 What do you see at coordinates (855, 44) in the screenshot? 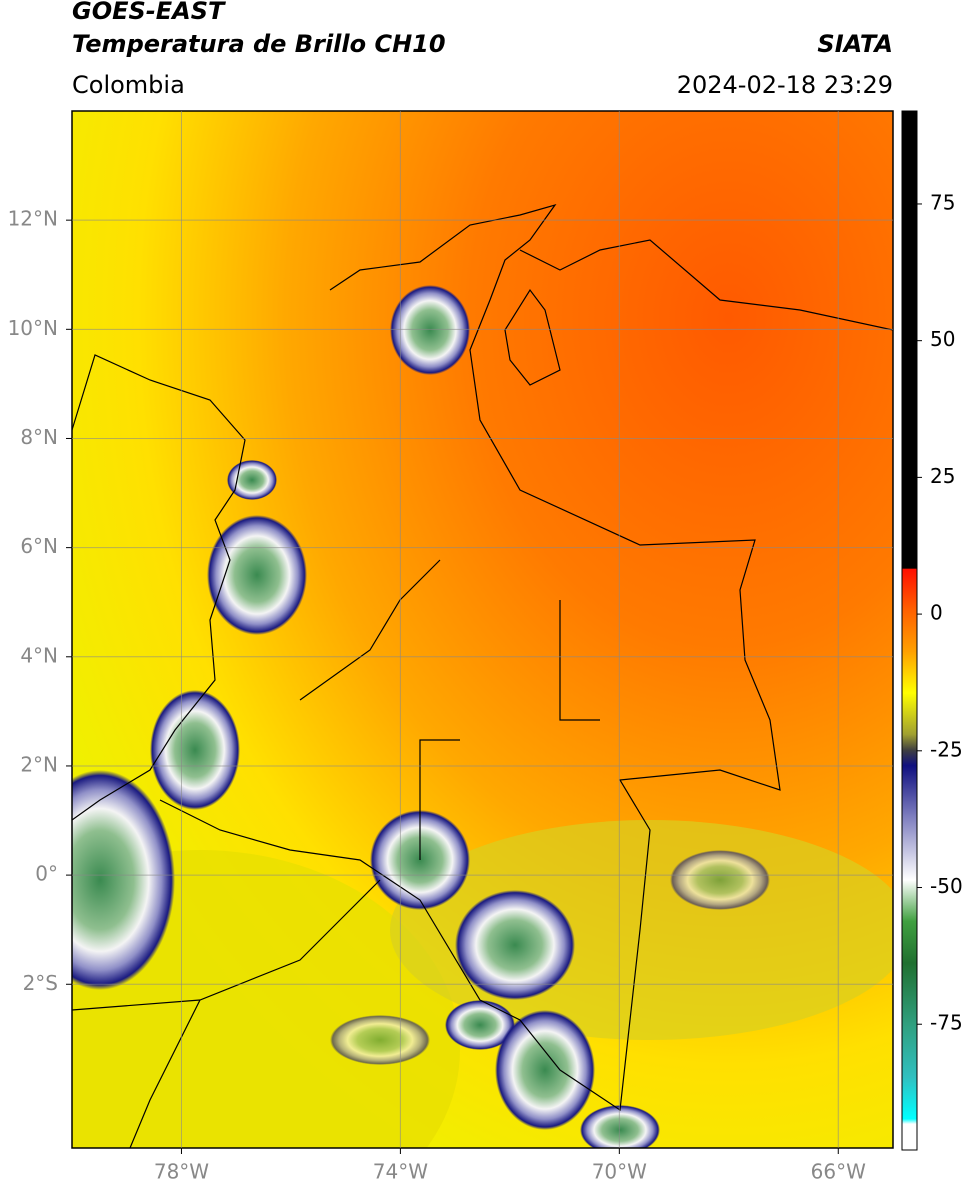
I see `source: SIATA` at bounding box center [855, 44].